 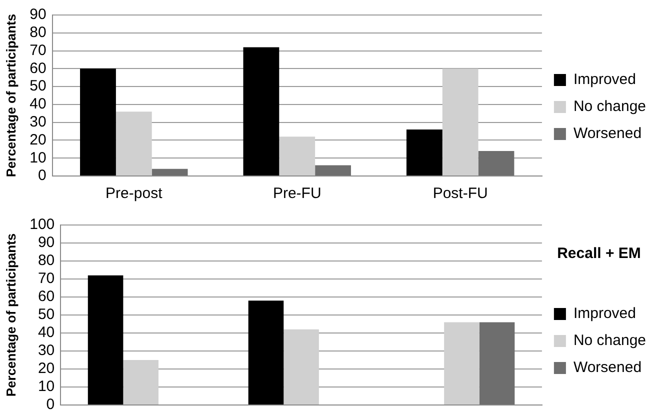 I want to click on x-tick-label: Pre-post, so click(x=135, y=193).